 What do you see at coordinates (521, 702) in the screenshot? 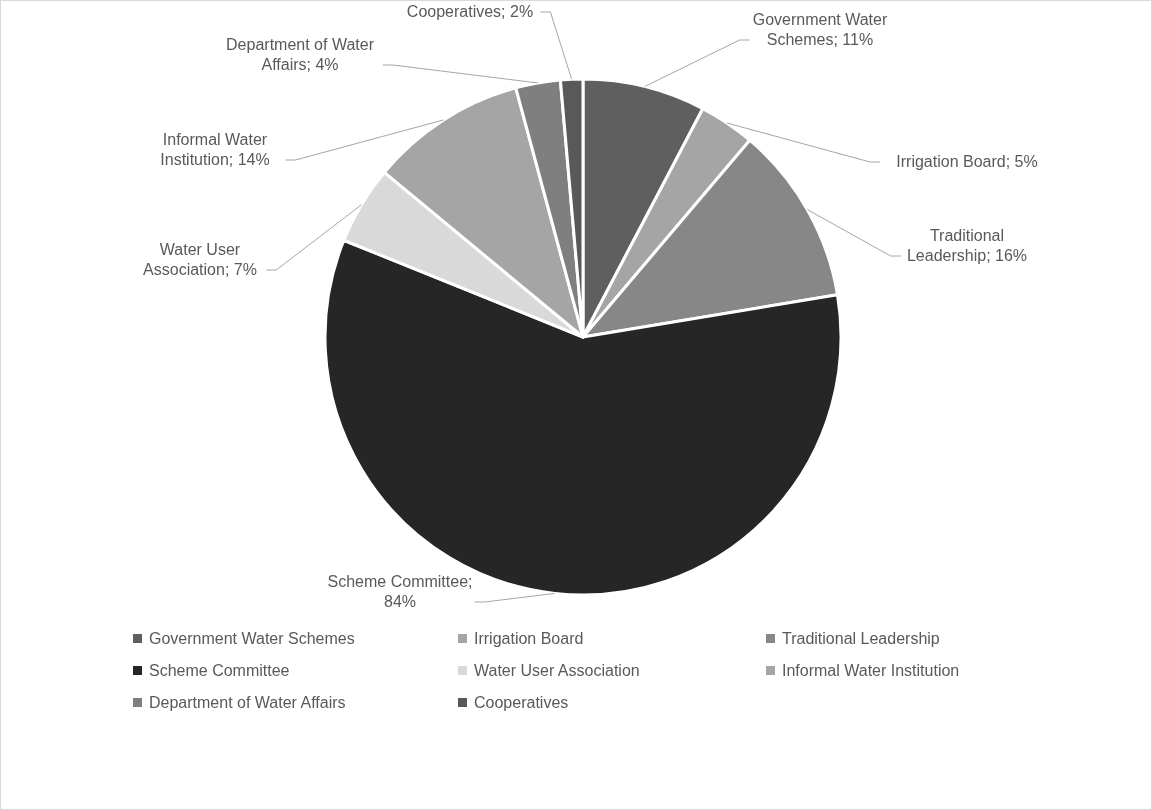
I see `legend-label: Cooperatives` at bounding box center [521, 702].